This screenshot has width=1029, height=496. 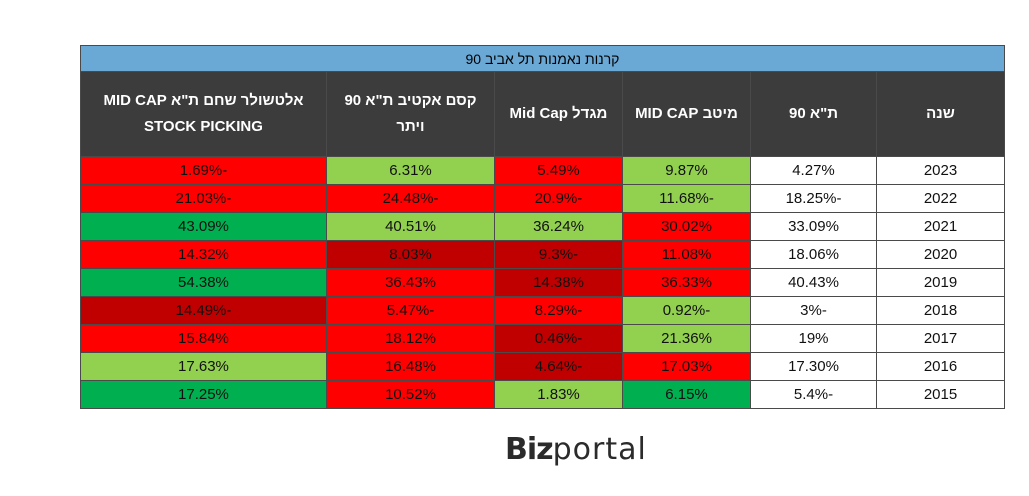 I want to click on return-cell: 5.49%, so click(x=558, y=170).